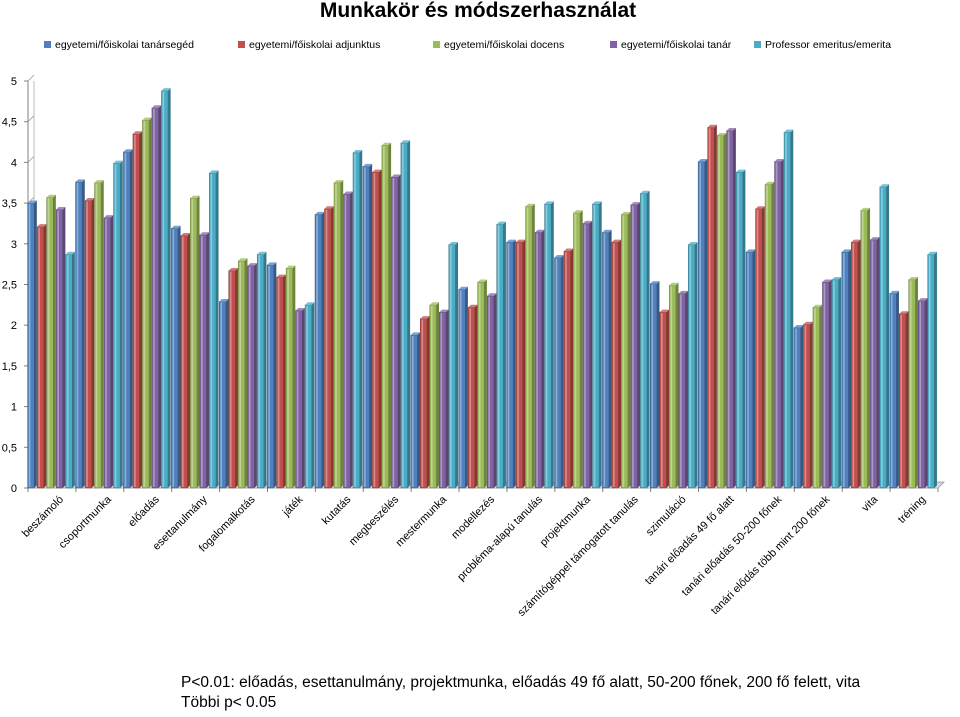  Describe the element at coordinates (314, 45) in the screenshot. I see `legend-label: egyetemi/főiskolai adjunktus` at that location.